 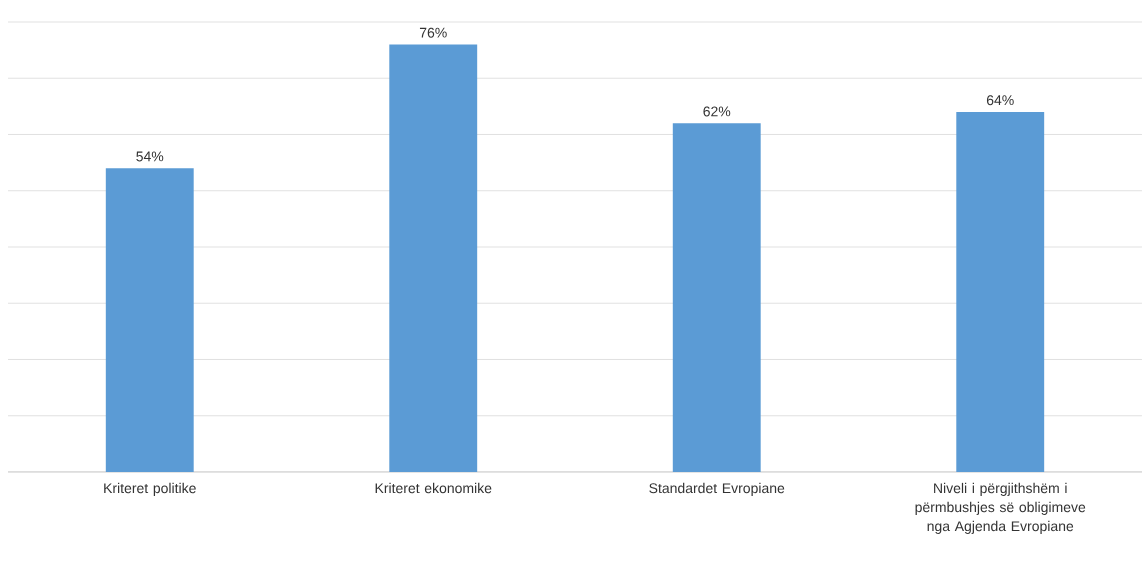 What do you see at coordinates (1000, 508) in the screenshot?
I see `x-tick-label: Niveli i përgjithshëm i përmbushjes së obligimeve nga Agjenda Evropiane` at bounding box center [1000, 508].